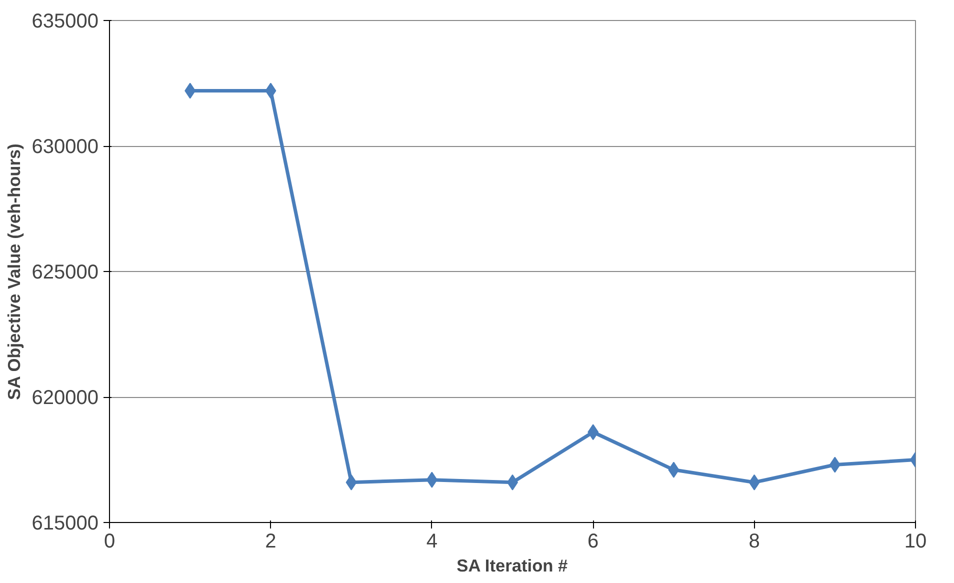 The height and width of the screenshot is (583, 954). What do you see at coordinates (110, 541) in the screenshot?
I see `x-tick-label: 0` at bounding box center [110, 541].